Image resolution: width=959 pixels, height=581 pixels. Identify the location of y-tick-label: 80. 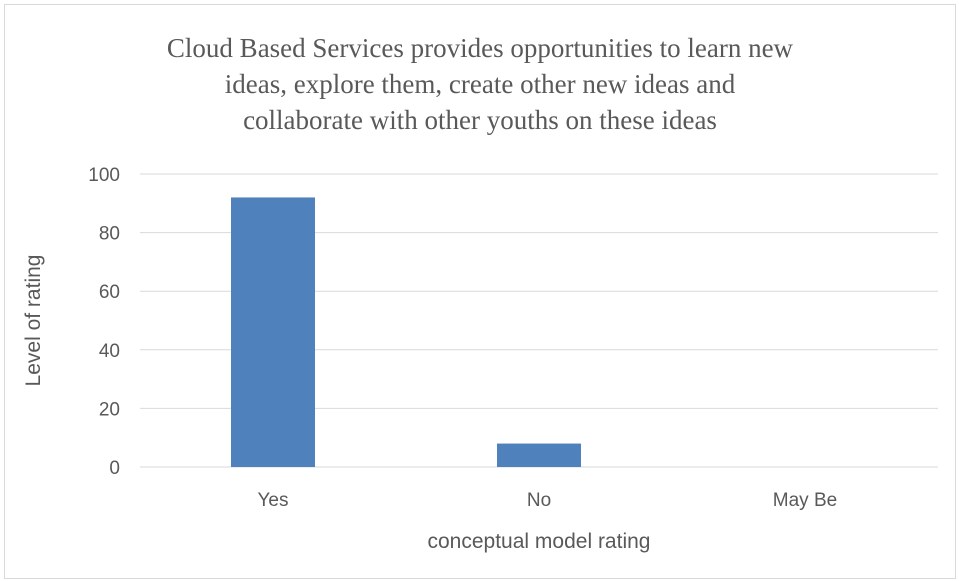
(109, 234).